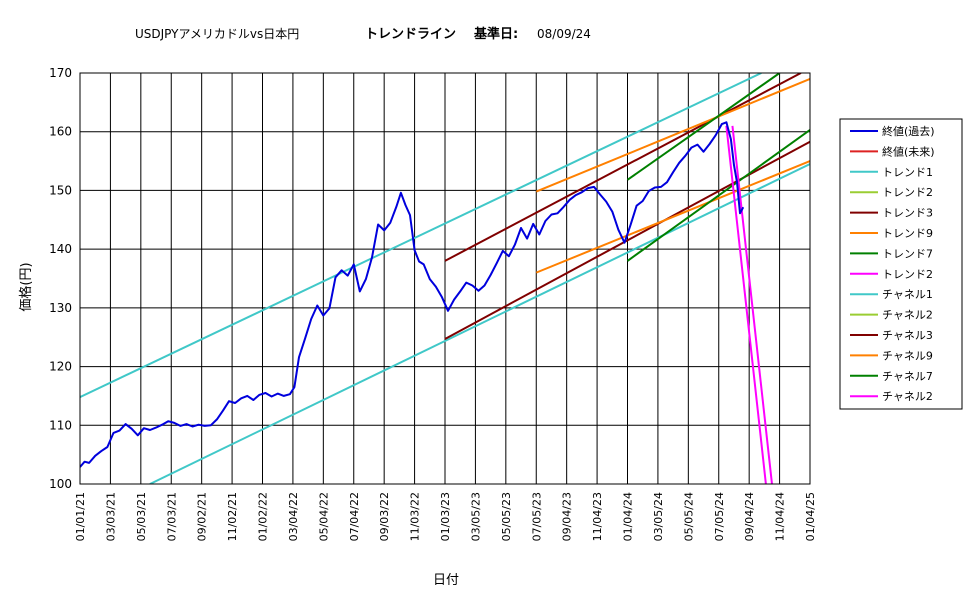  Describe the element at coordinates (810, 516) in the screenshot. I see `x-tick-label: 01/04/25` at that location.